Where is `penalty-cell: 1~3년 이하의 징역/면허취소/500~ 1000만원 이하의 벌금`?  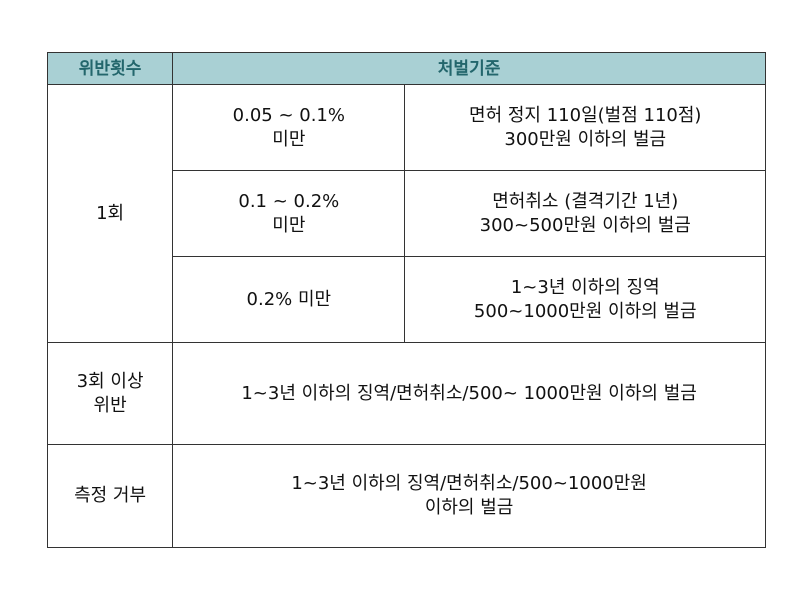
penalty-cell: 1~3년 이하의 징역/면허취소/500~ 1000만원 이하의 벌금 is located at coordinates (469, 393).